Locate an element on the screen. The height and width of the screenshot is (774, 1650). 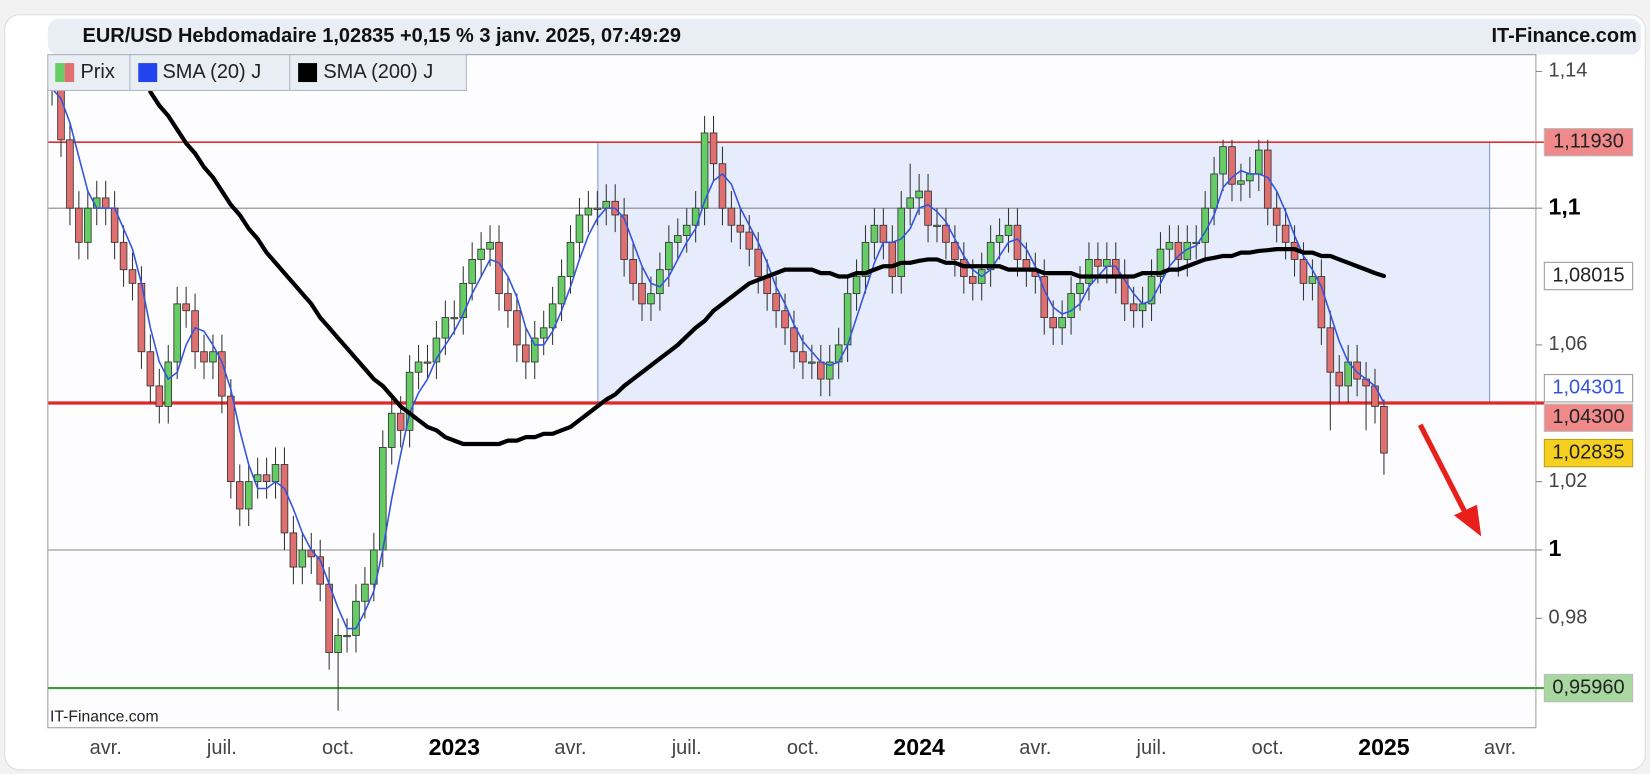
y-tick-label: 1,06 is located at coordinates (1568, 344).